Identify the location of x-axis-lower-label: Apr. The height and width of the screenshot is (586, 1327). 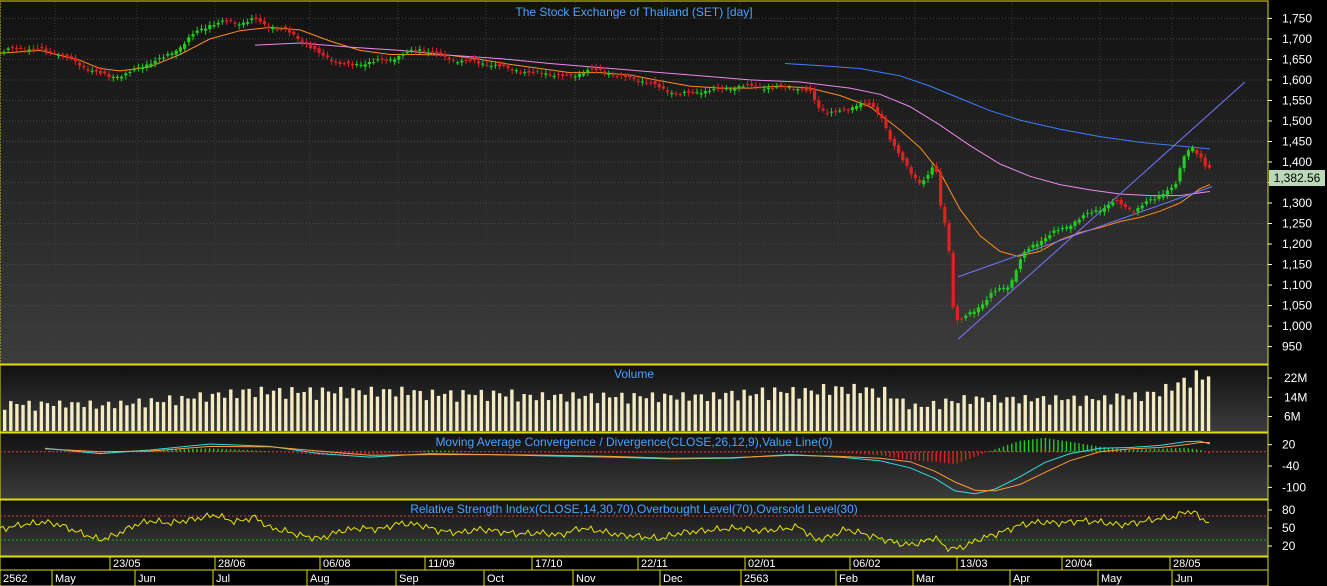
(1021, 579).